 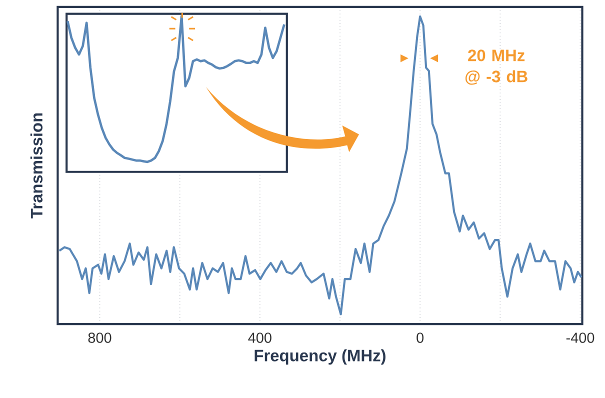 I want to click on x-tick-label: -400, so click(x=580, y=337).